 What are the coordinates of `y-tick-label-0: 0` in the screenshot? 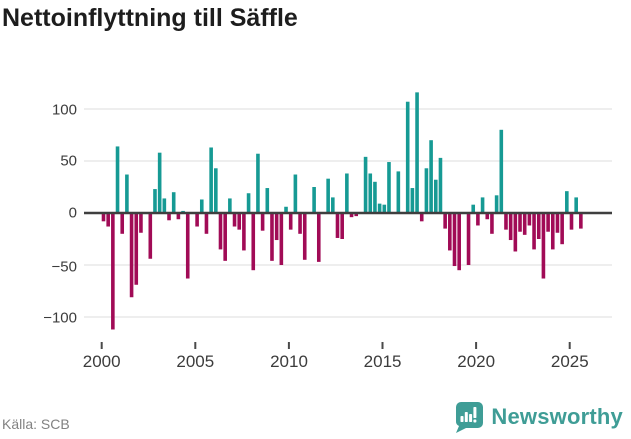 It's located at (72, 213).